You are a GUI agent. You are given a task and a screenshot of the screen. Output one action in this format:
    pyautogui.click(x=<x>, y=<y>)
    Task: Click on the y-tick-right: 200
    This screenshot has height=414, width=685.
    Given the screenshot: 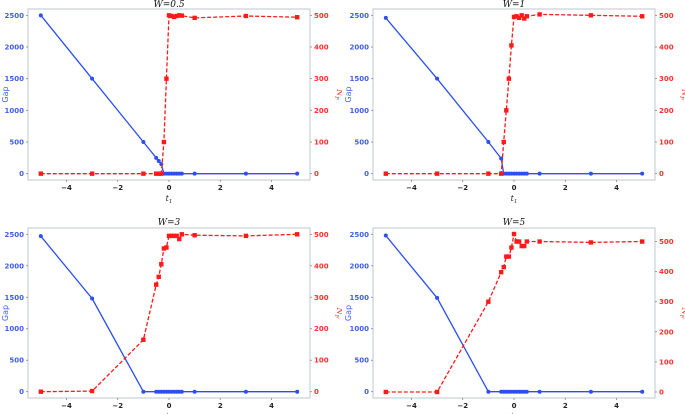 What is the action you would take?
    pyautogui.click(x=666, y=332)
    